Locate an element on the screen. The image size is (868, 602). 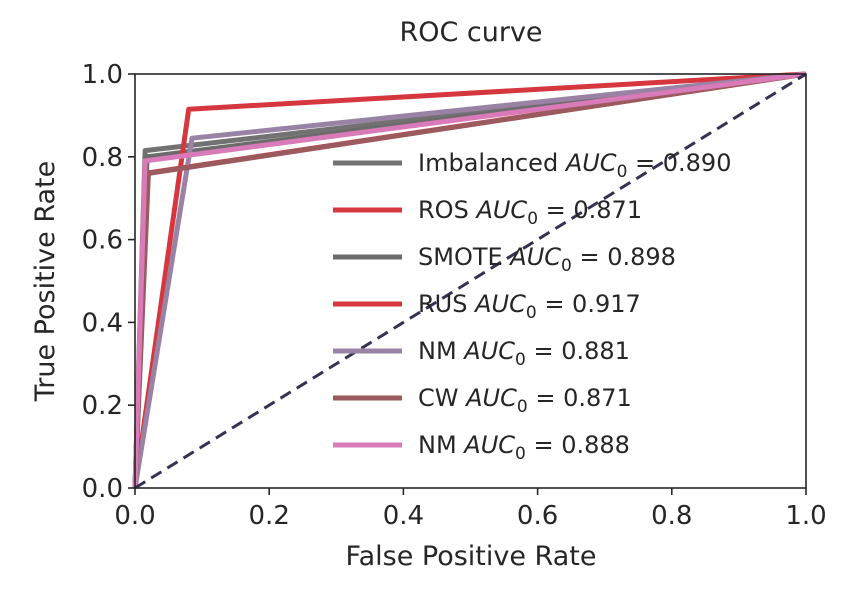
y-tick-label: 0.0 is located at coordinates (102, 489).